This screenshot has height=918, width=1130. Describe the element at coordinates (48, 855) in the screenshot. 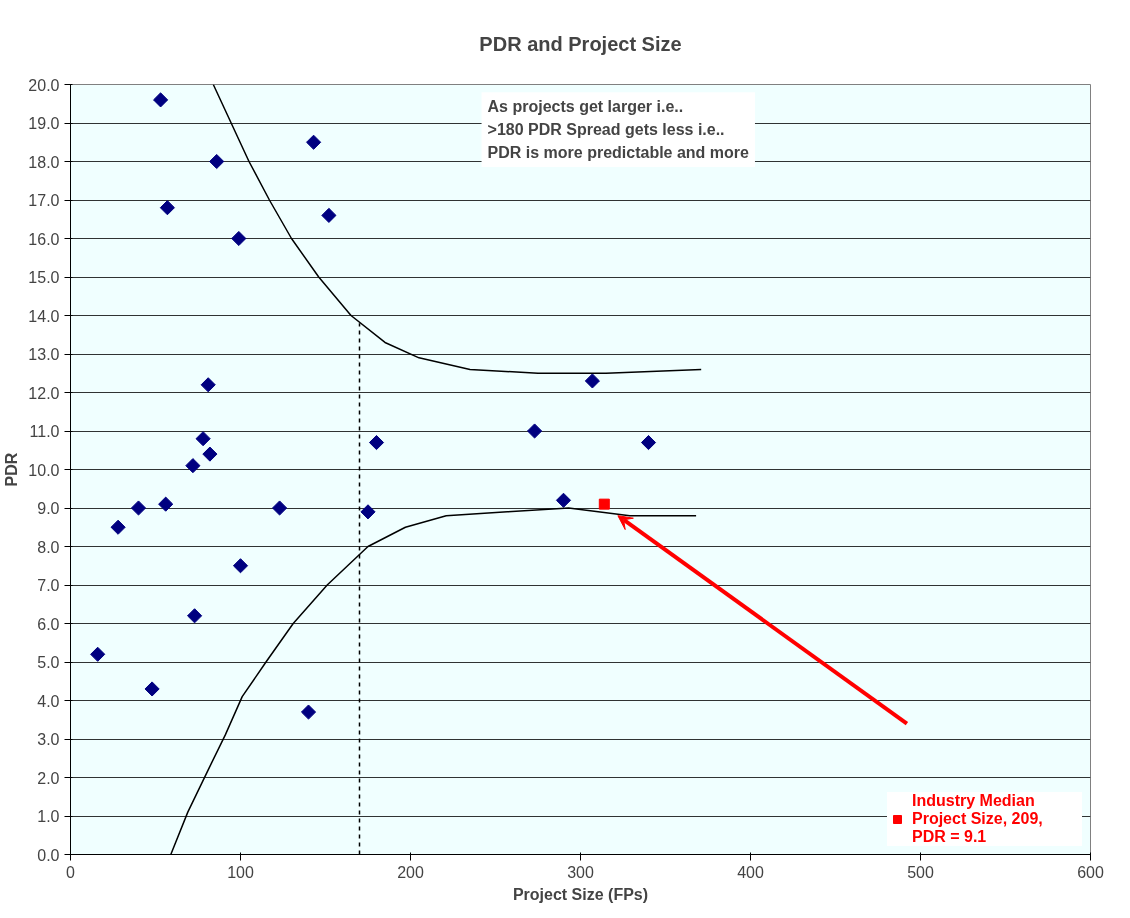

I see `y-tick-label: 0.0` at that location.